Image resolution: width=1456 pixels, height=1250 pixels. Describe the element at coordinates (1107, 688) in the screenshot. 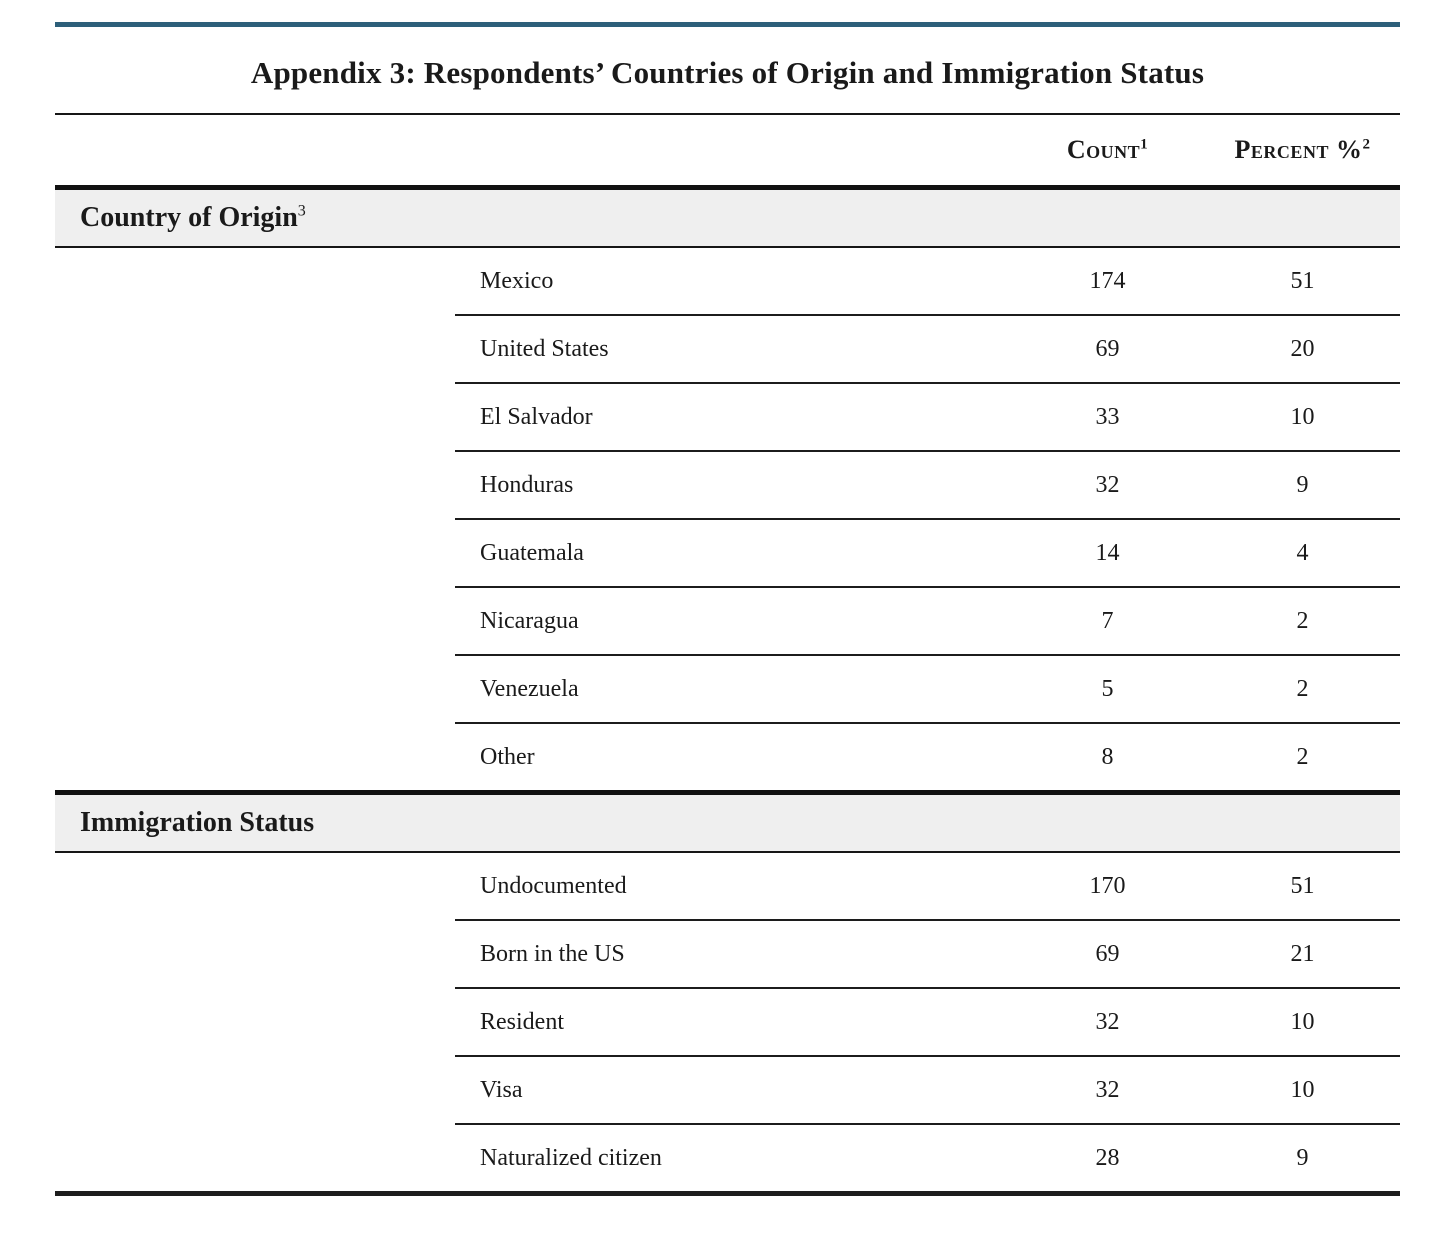

I see `row-count: 5` at that location.